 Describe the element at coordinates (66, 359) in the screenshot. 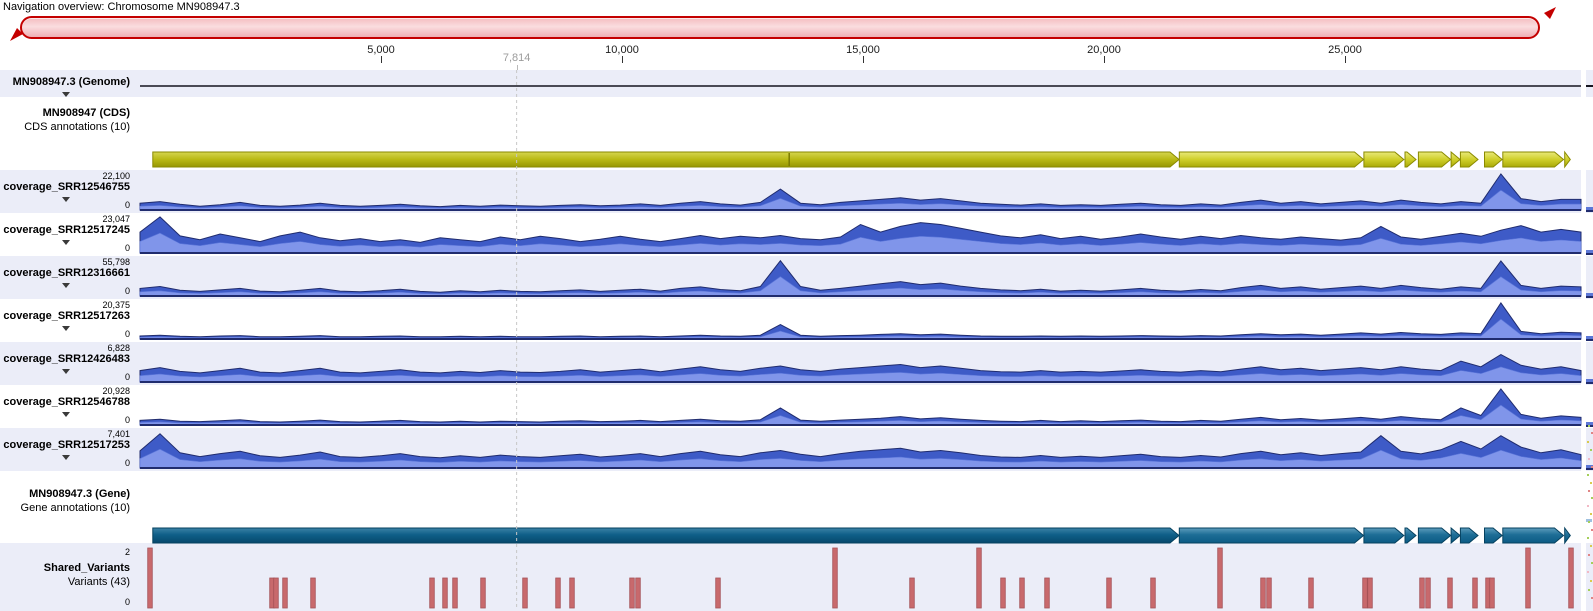

I see `track-label-coverage_SRR12426483: coverage_SRR12426483` at that location.